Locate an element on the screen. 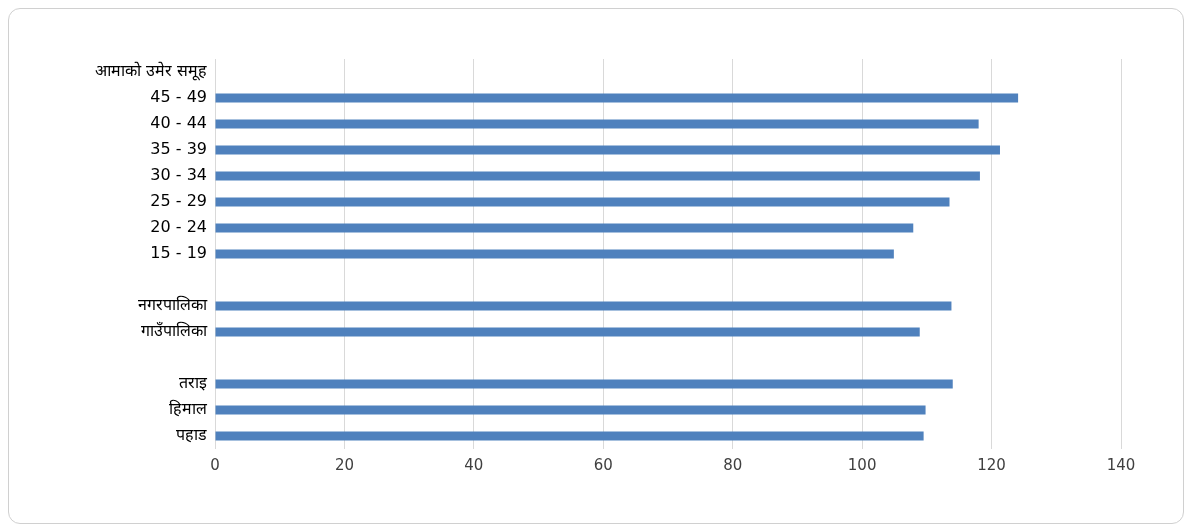 This screenshot has height=532, width=1192. y-tick-label: नगरपालिका is located at coordinates (173, 305).